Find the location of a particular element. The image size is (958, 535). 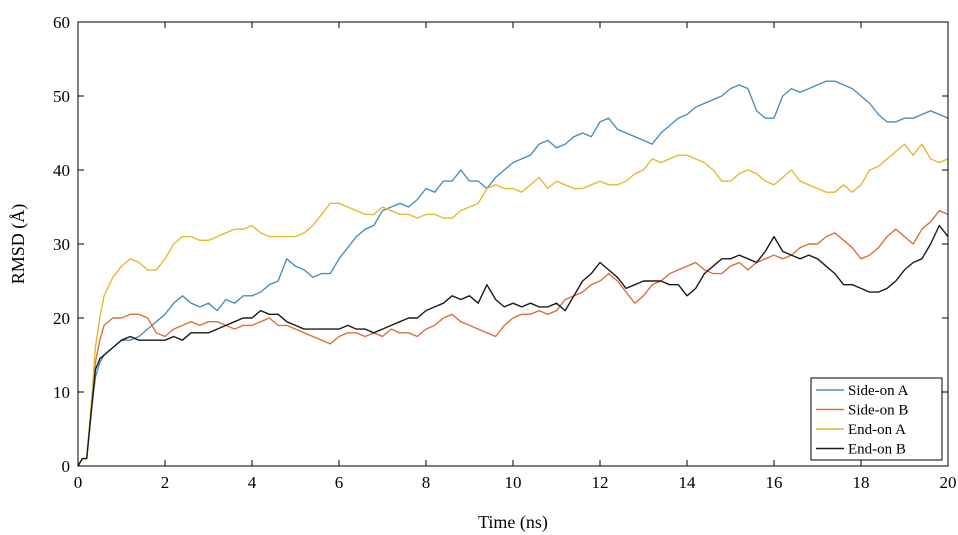

legend-label: Side-on A is located at coordinates (878, 391).